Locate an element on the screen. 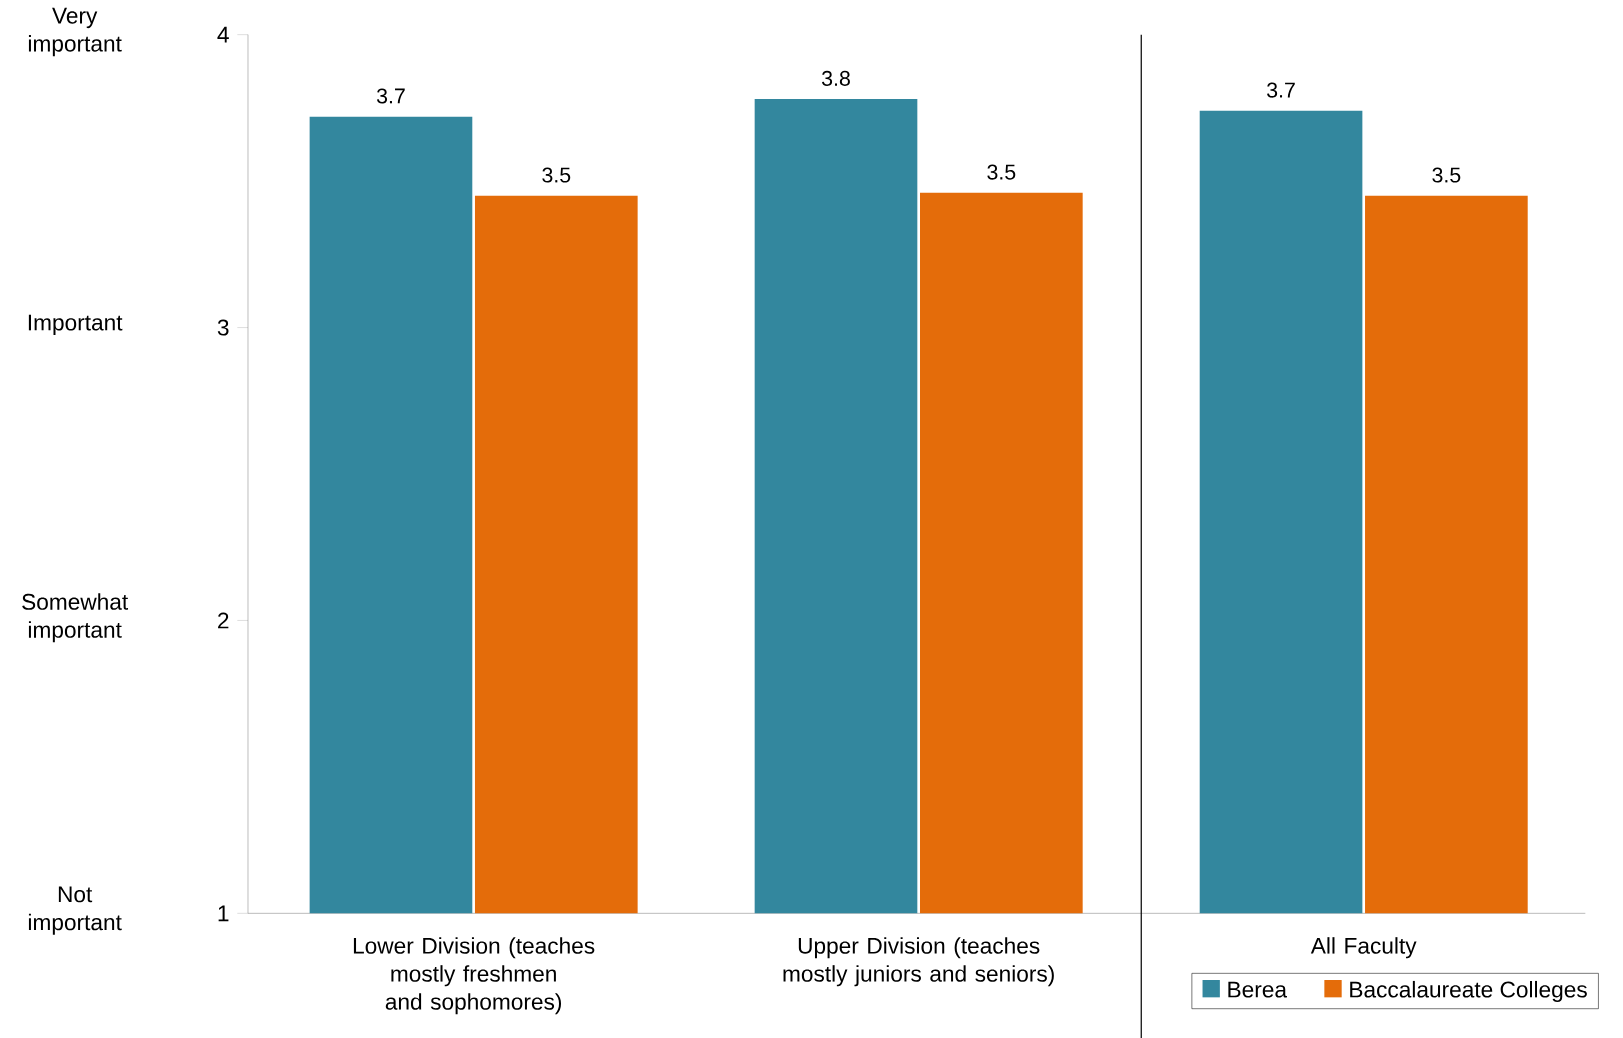 The image size is (1623, 1038). x-tick-label: Lower Division (teaches mostly freshmen and sophomores) is located at coordinates (474, 976).